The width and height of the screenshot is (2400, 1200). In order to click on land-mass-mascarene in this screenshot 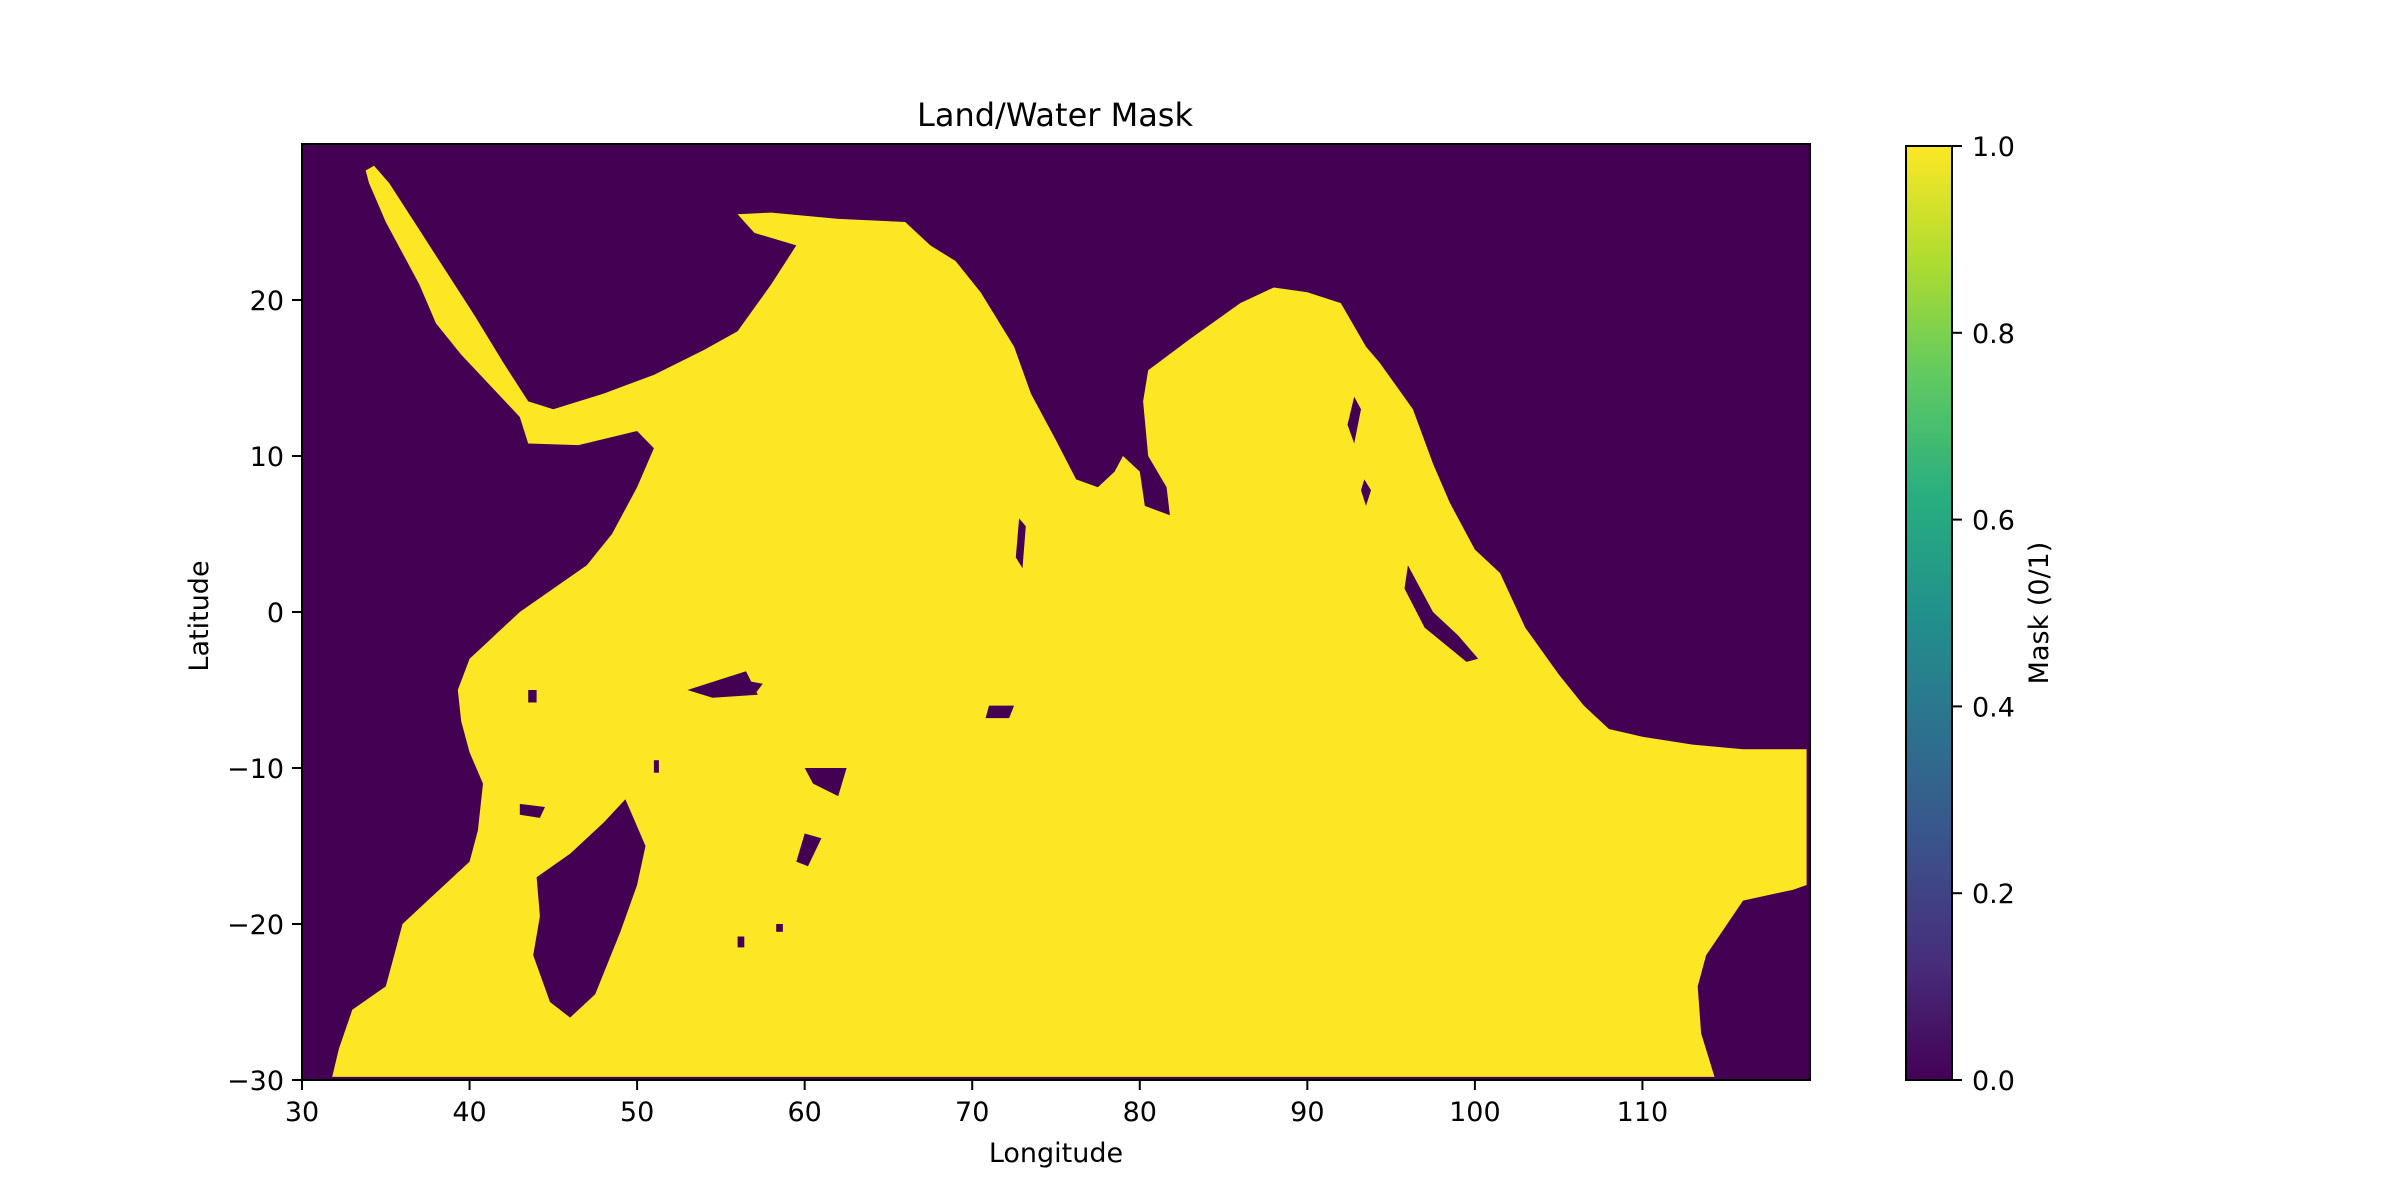, I will do `click(825, 782)`.